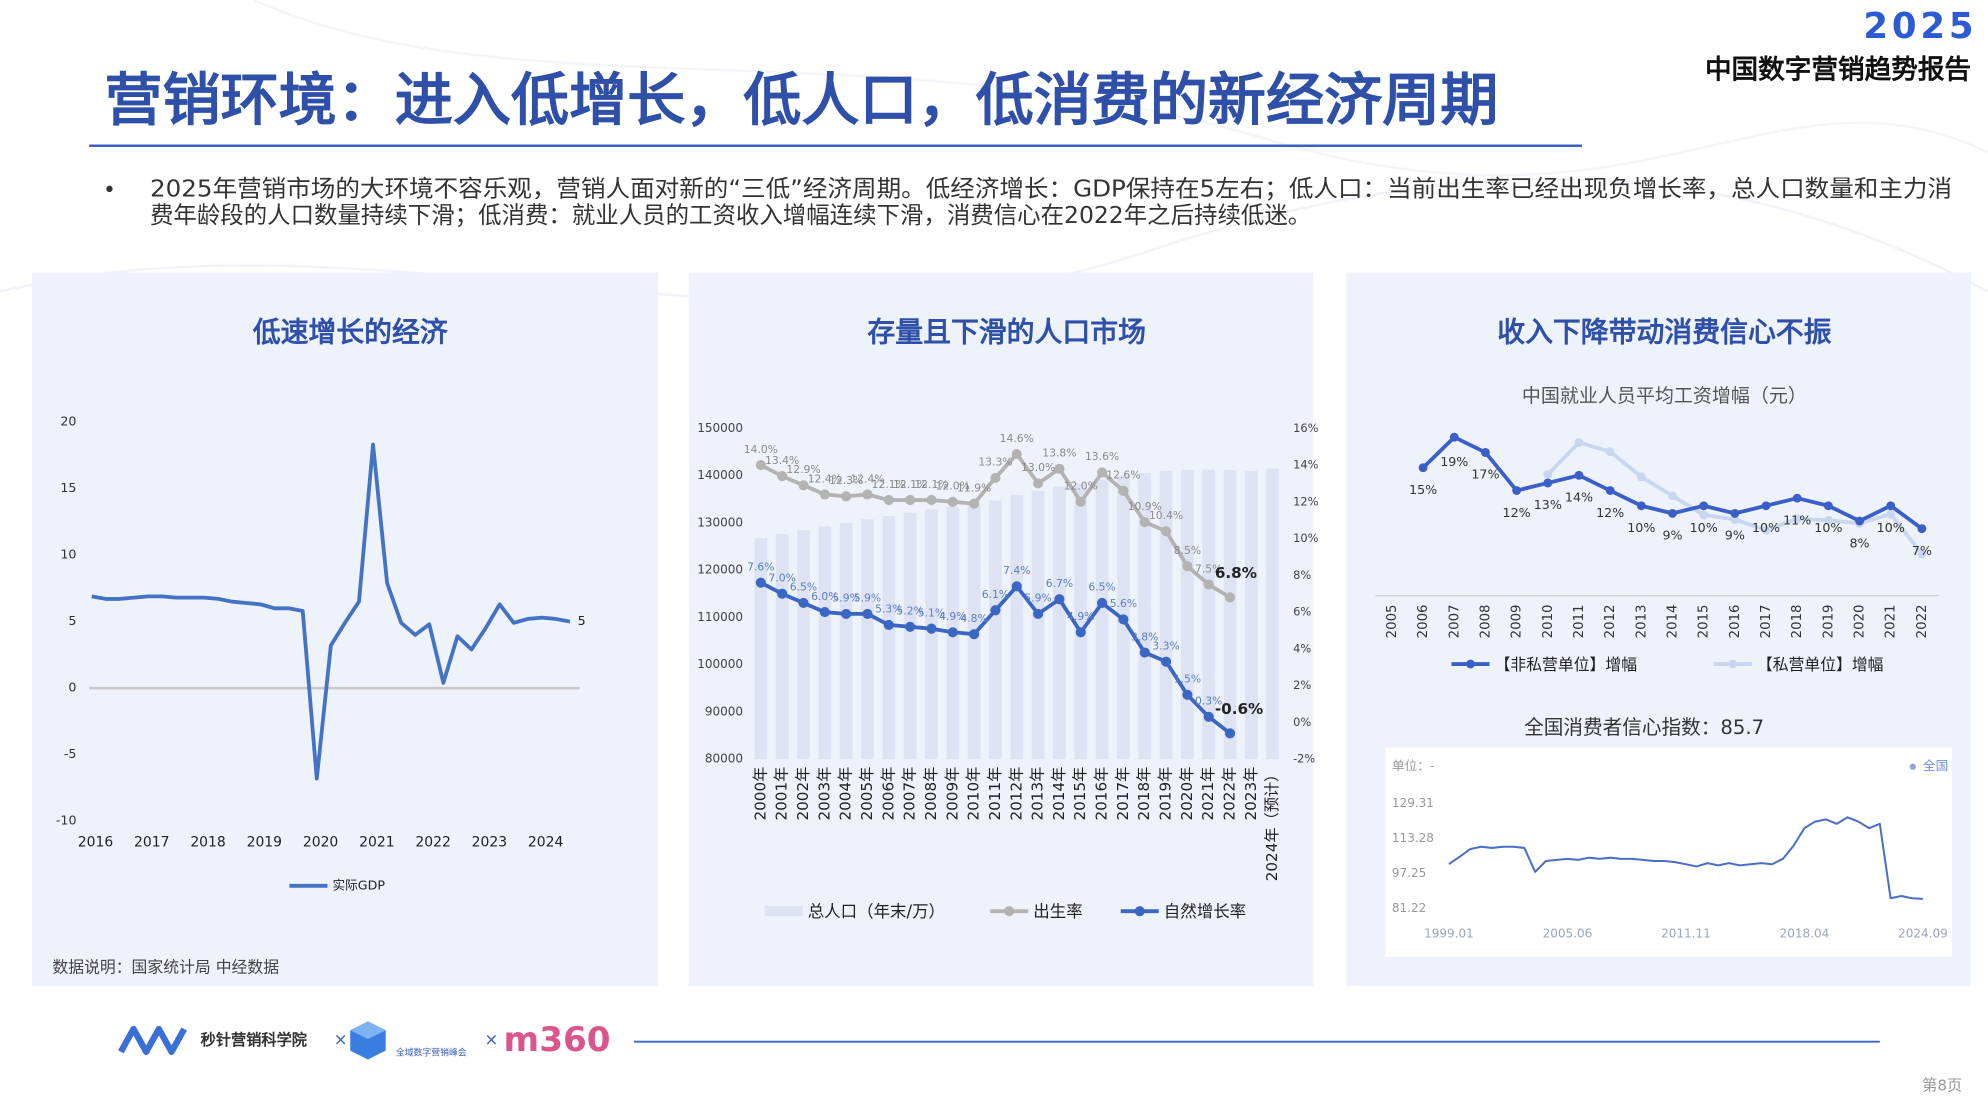 The image size is (1988, 1119). What do you see at coordinates (931, 794) in the screenshot?
I see `x-tick-label: 2008年` at bounding box center [931, 794].